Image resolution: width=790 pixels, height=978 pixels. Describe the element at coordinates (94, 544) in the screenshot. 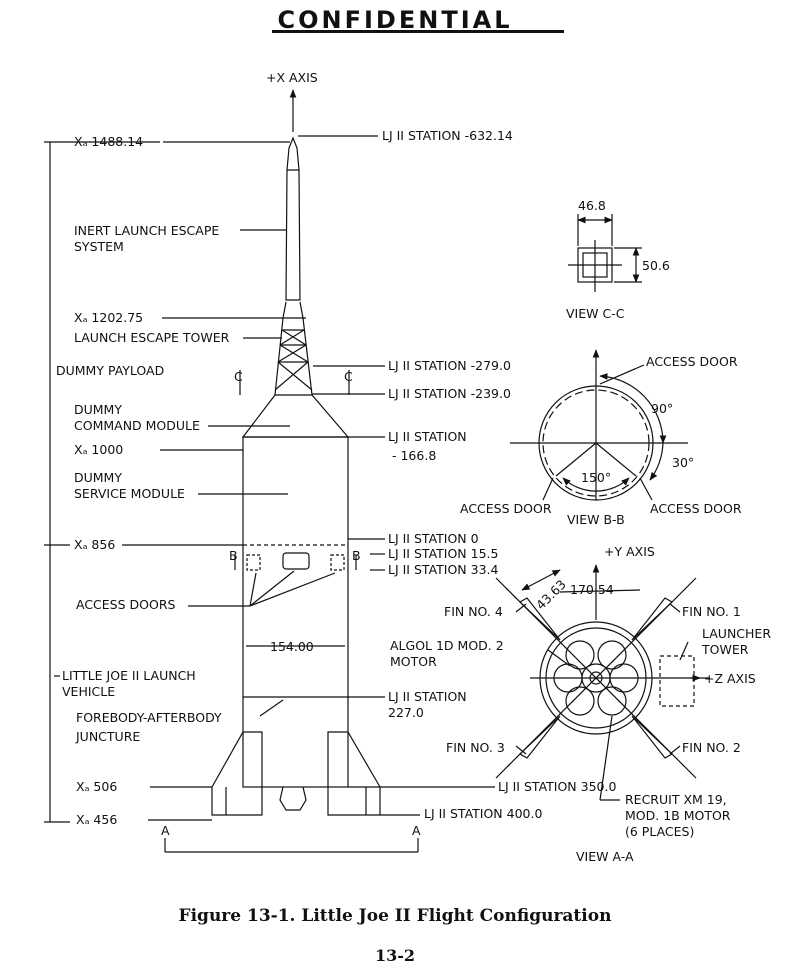

I see `xa-856-label: Xₐ 856` at that location.